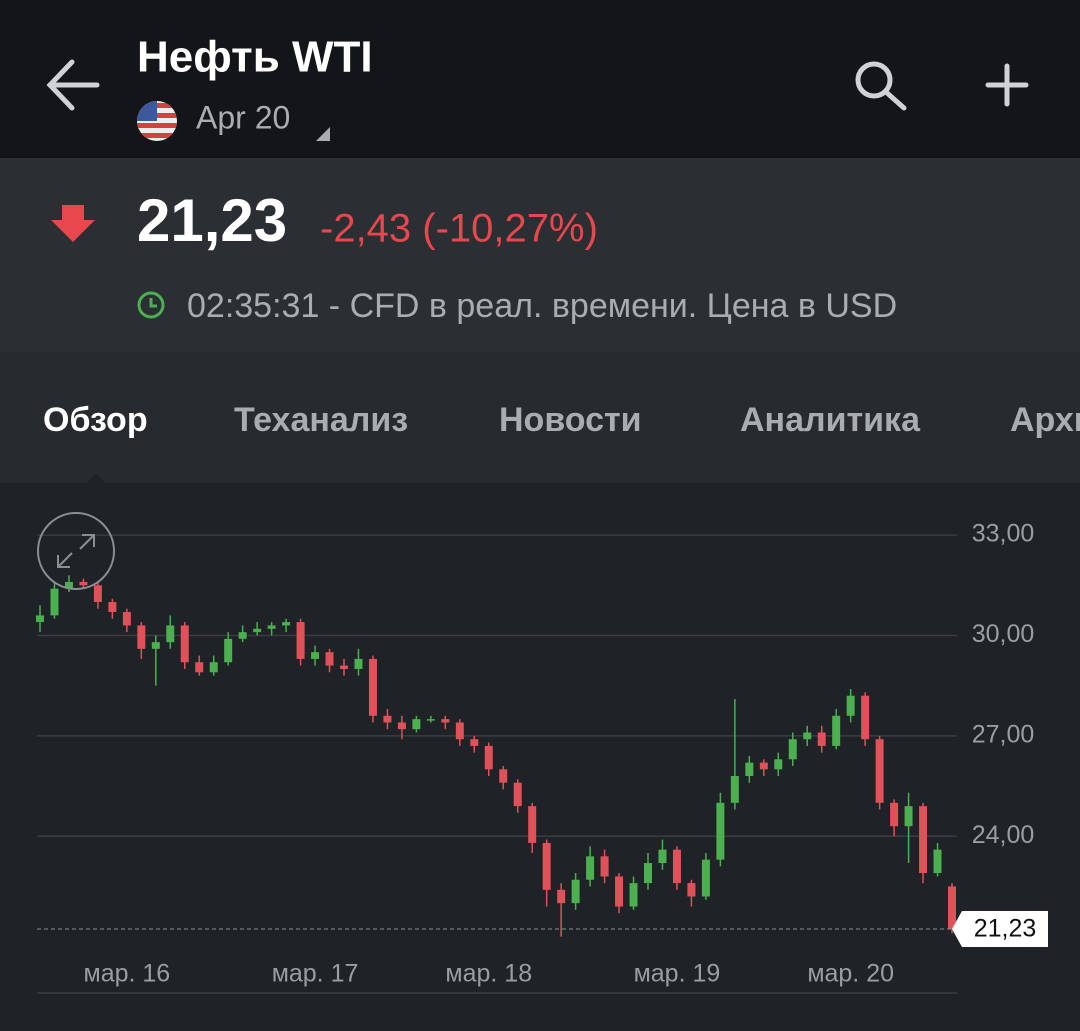 Image resolution: width=1080 pixels, height=1031 pixels. I want to click on tab: Обзор, so click(95, 420).